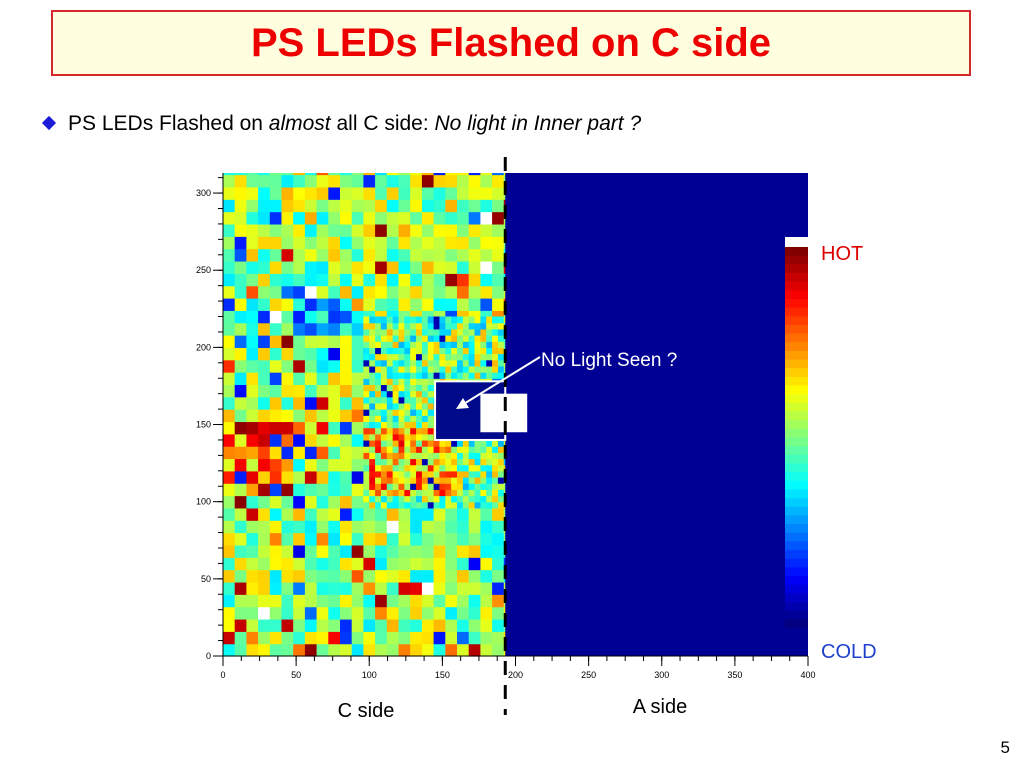  I want to click on x-tick-label: 400, so click(807, 675).